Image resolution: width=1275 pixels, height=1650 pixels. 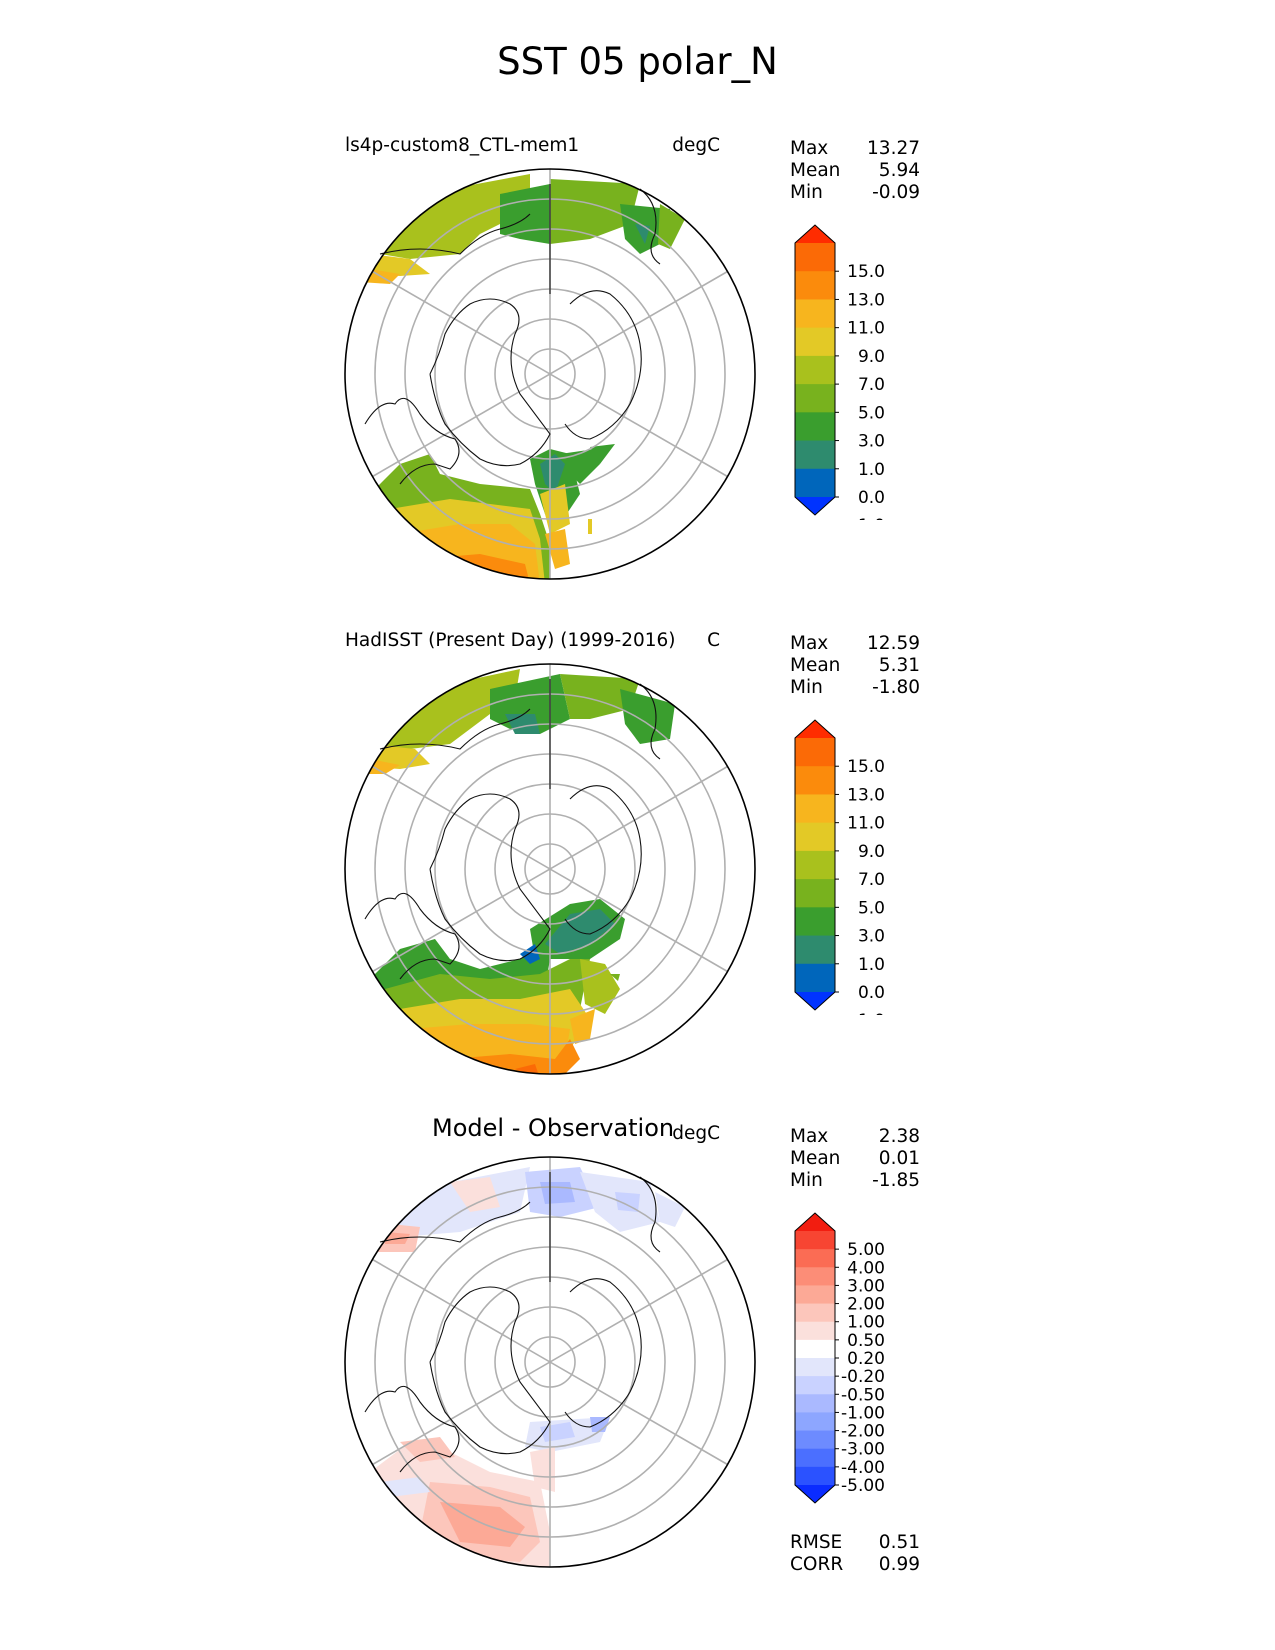 I want to click on stat-value: 0.01, so click(x=899, y=1158).